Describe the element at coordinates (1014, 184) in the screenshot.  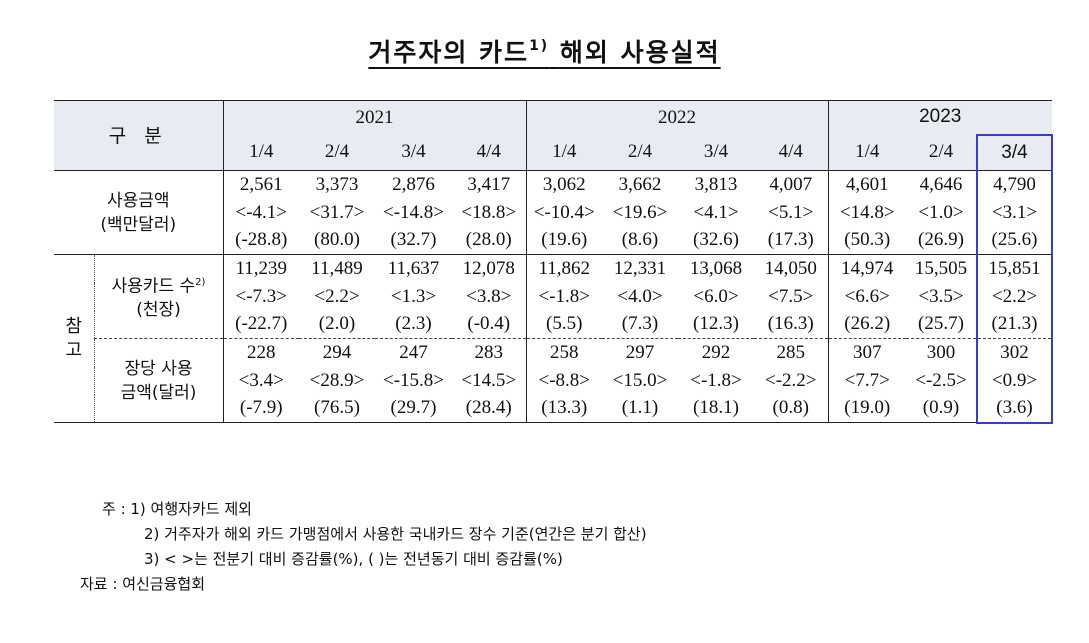
I see `table-cell: 4,790` at that location.